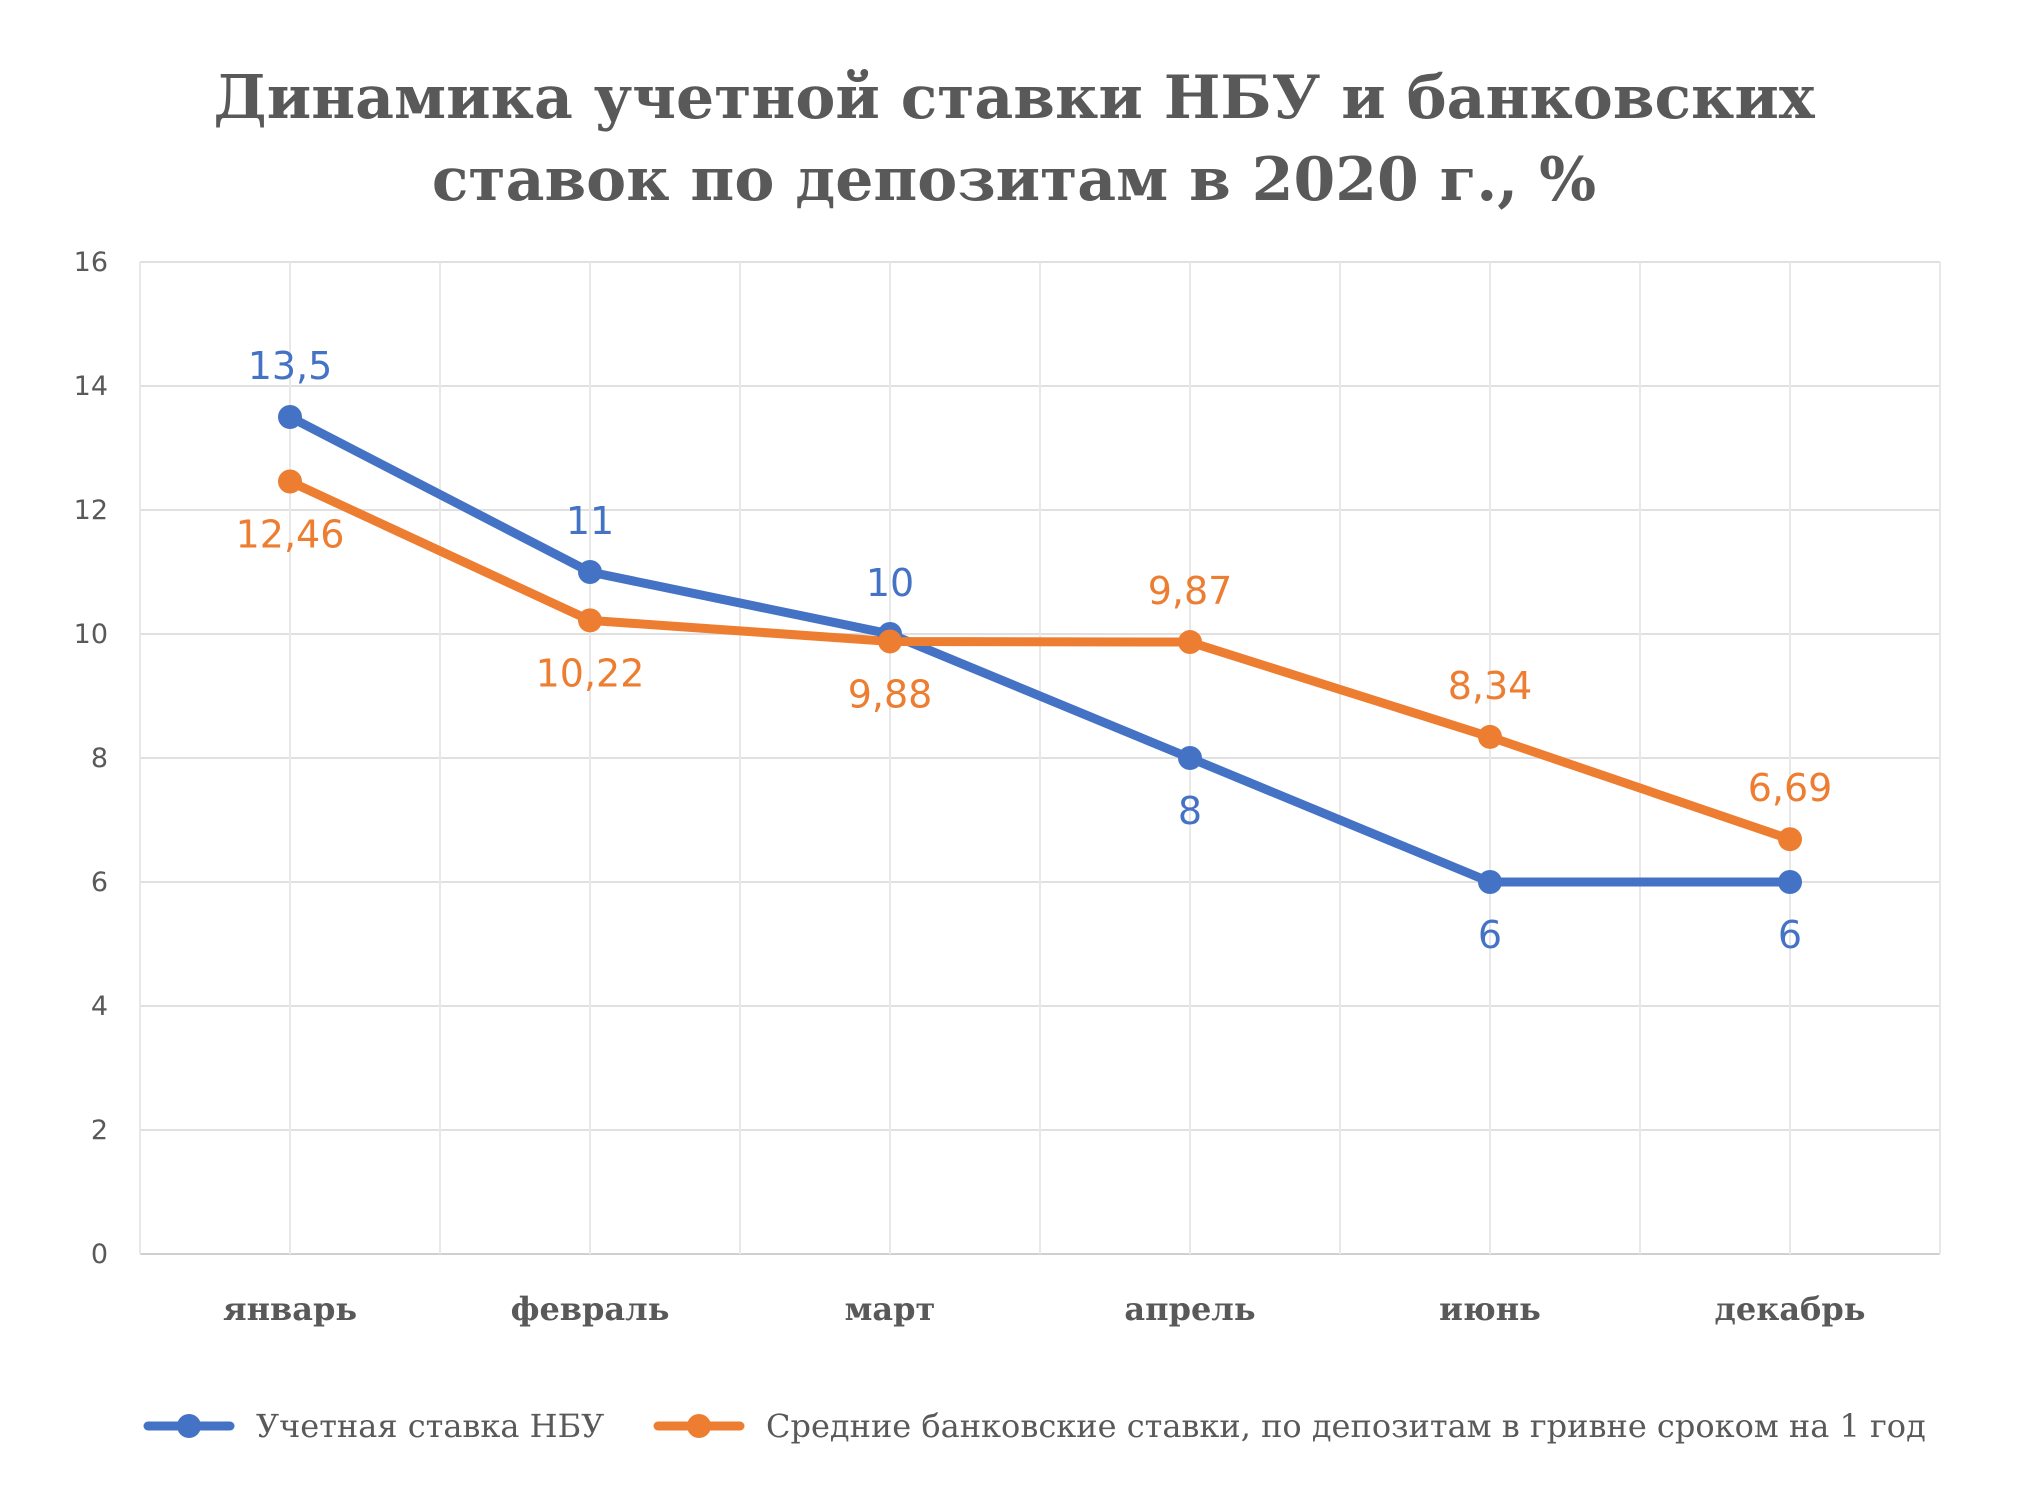 This screenshot has height=1511, width=2029. I want to click on y-axis-ticks: 0 2 4 6 8 10 12 14 16, so click(91, 758).